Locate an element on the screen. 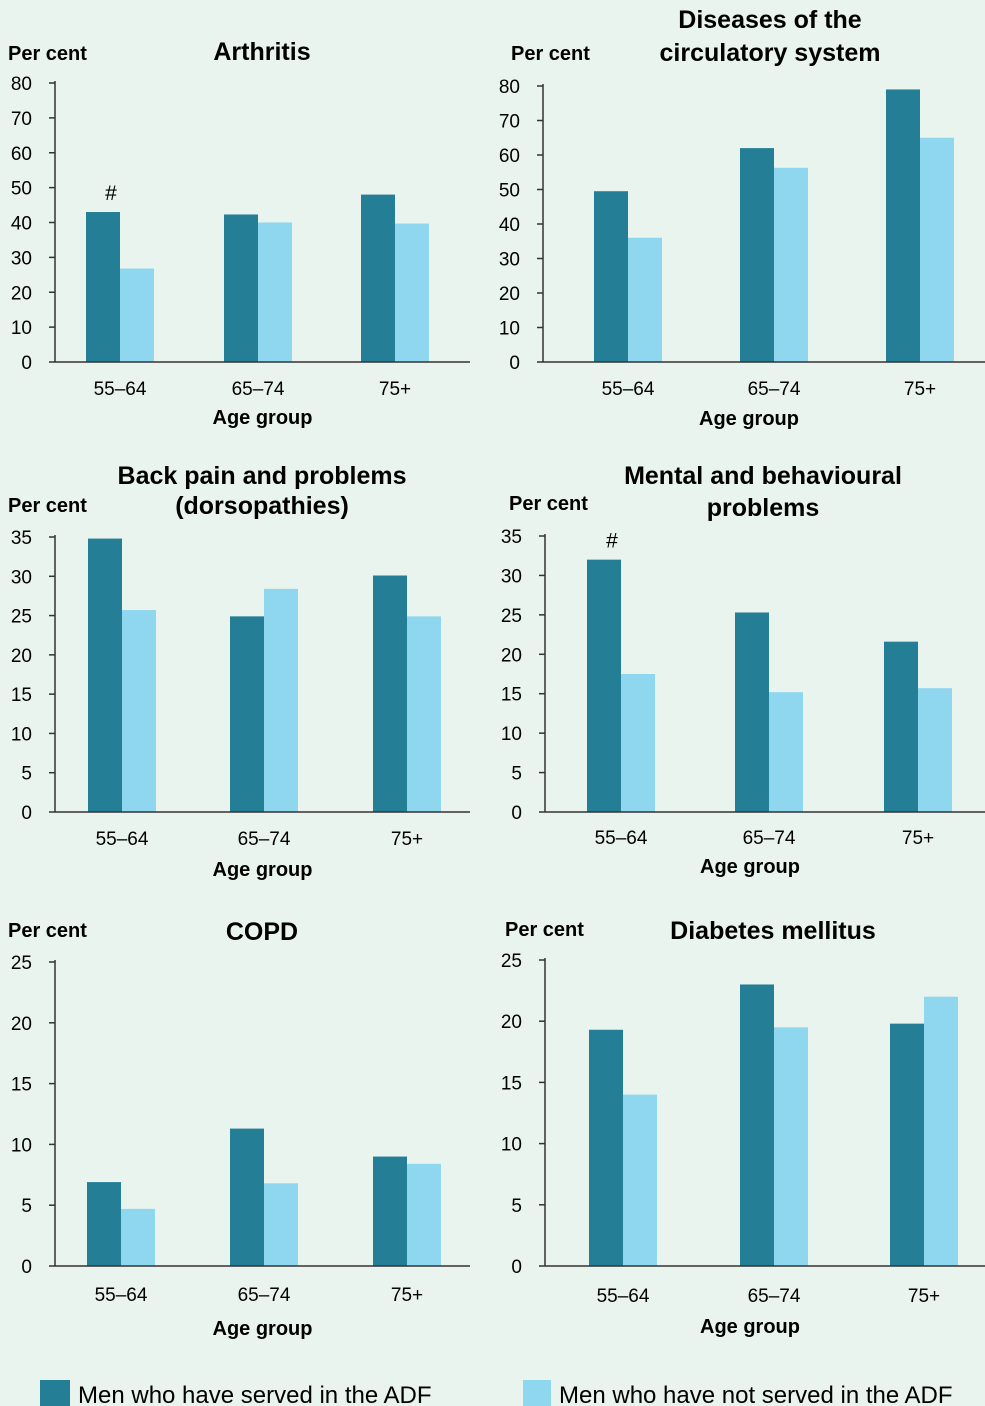  chart-title: Back pain and problems is located at coordinates (262, 476).